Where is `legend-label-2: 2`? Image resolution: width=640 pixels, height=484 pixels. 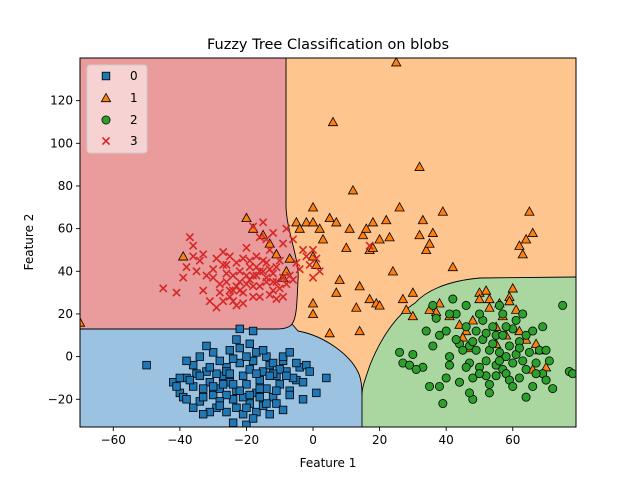
legend-label-2: 2 is located at coordinates (134, 120).